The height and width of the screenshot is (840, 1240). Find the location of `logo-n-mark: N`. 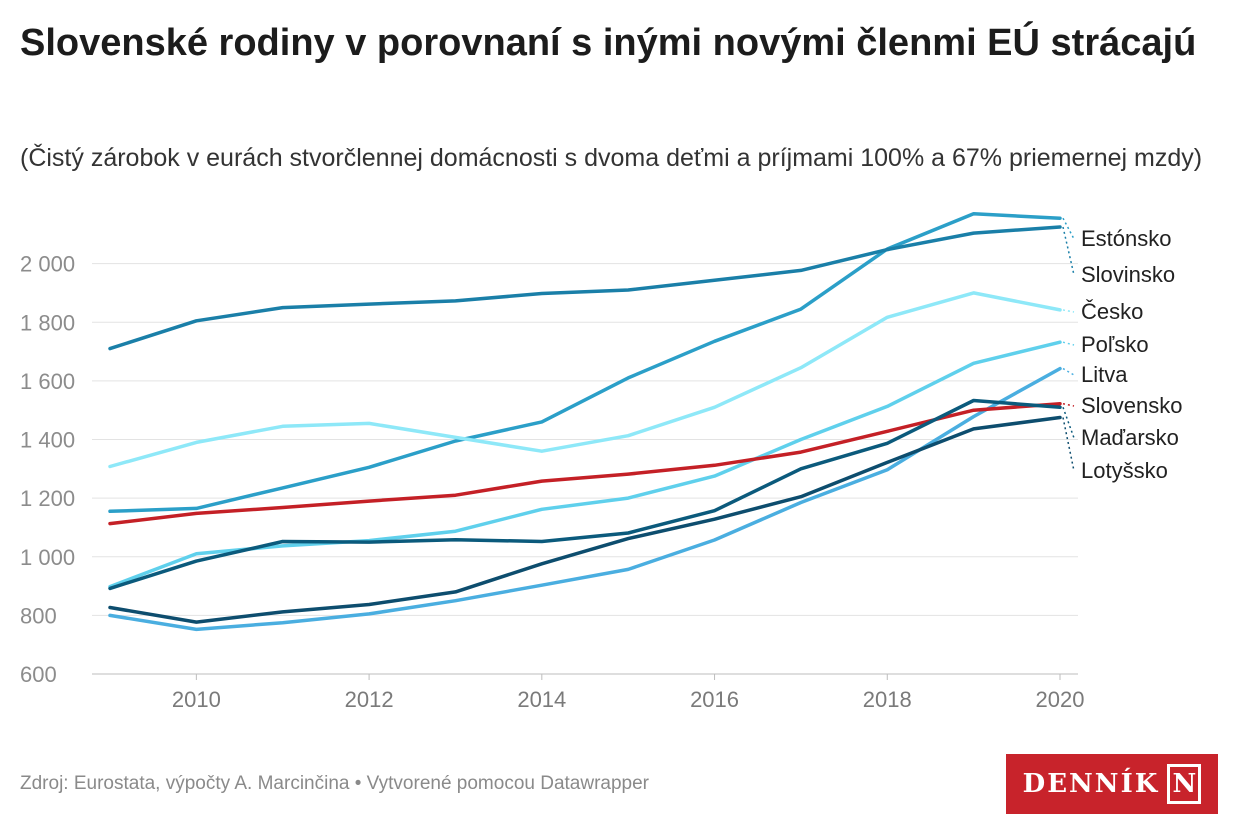

logo-n-mark: N is located at coordinates (1184, 784).